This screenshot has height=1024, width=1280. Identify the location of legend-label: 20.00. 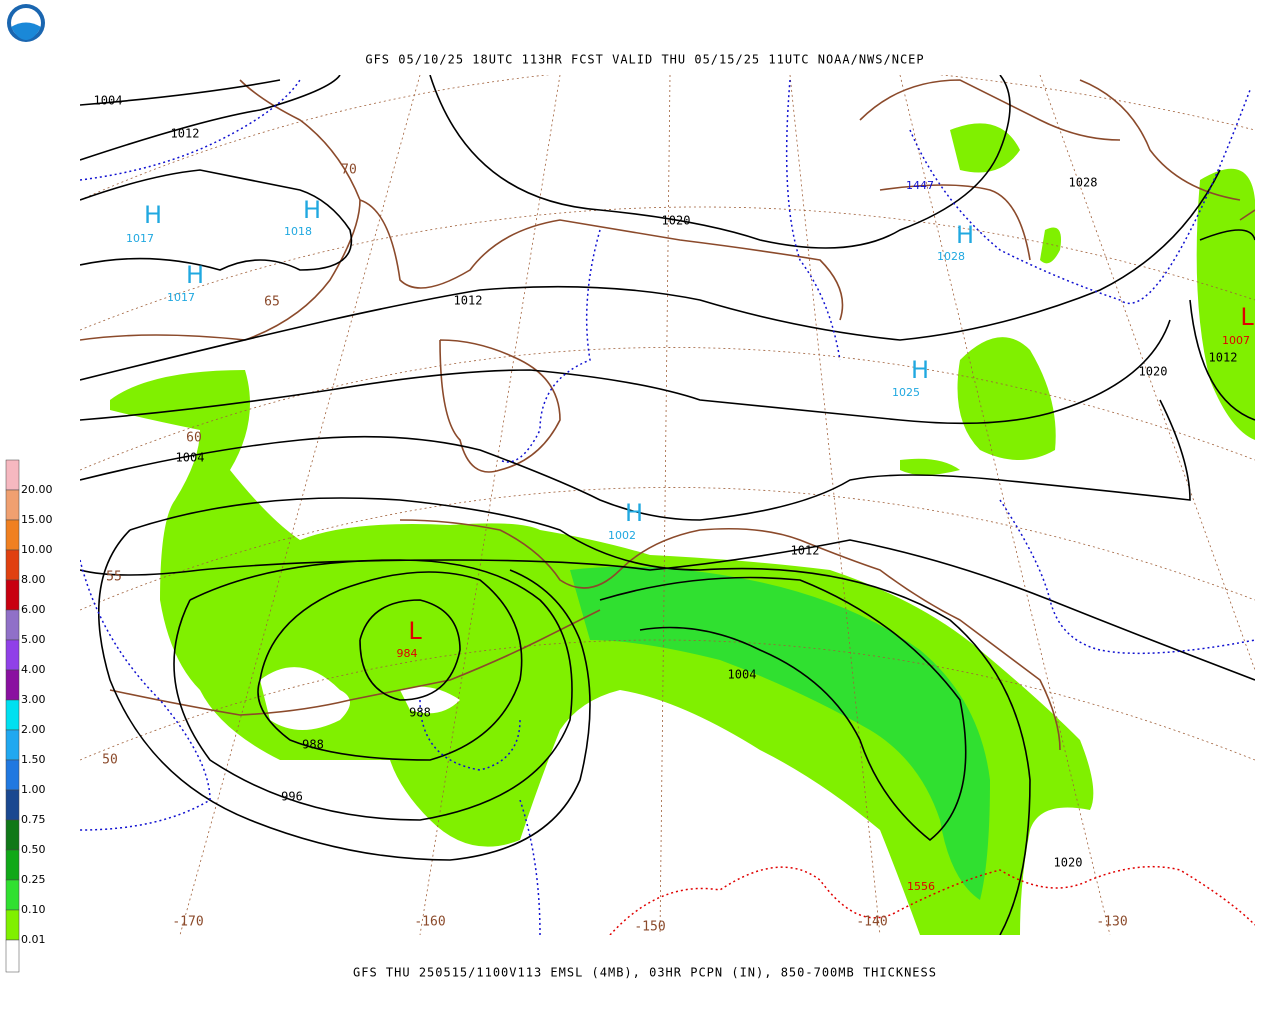
(37, 489).